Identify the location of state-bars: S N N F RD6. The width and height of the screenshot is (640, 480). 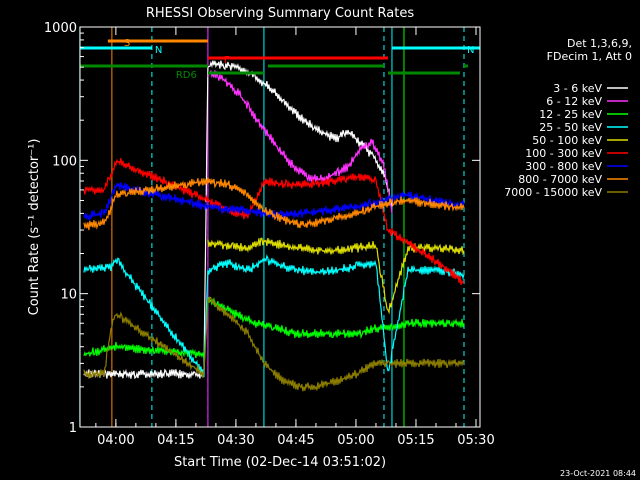
(279, 59).